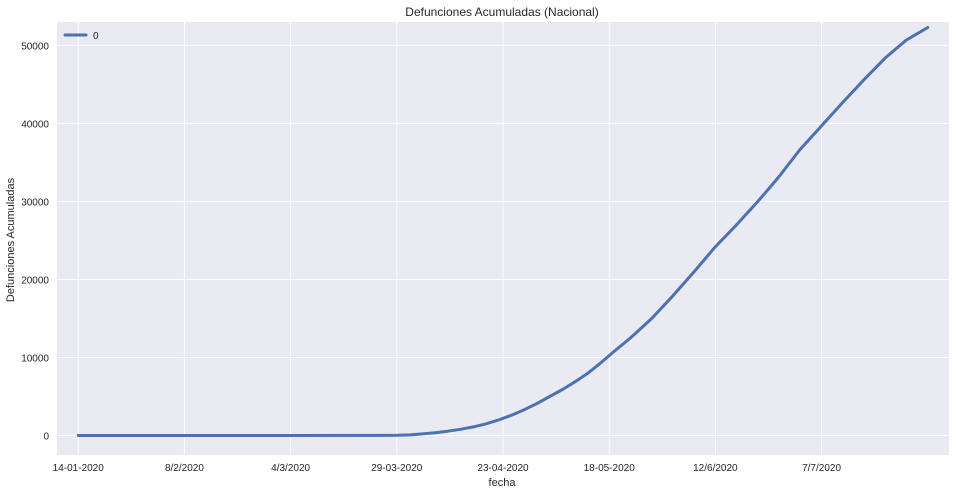 This screenshot has width=956, height=495. What do you see at coordinates (96, 36) in the screenshot?
I see `legend-entry-0: 0` at bounding box center [96, 36].